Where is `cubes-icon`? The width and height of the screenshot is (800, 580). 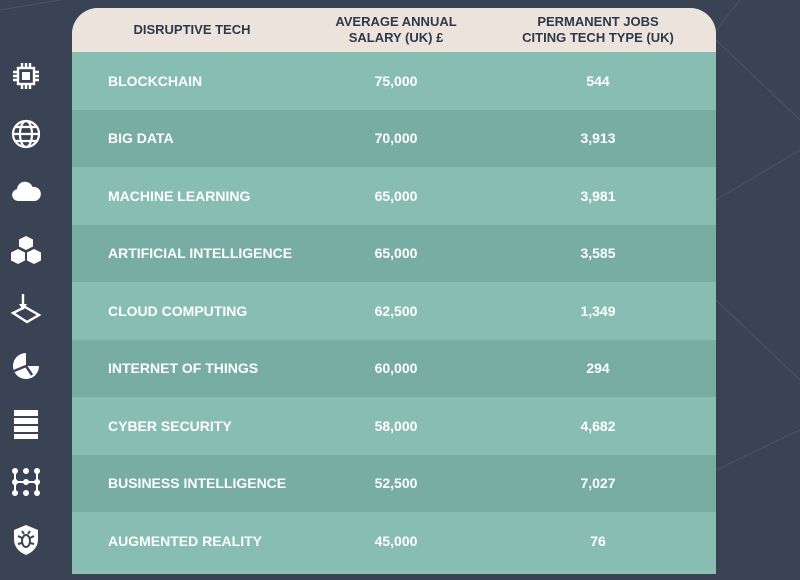 cubes-icon is located at coordinates (26, 250).